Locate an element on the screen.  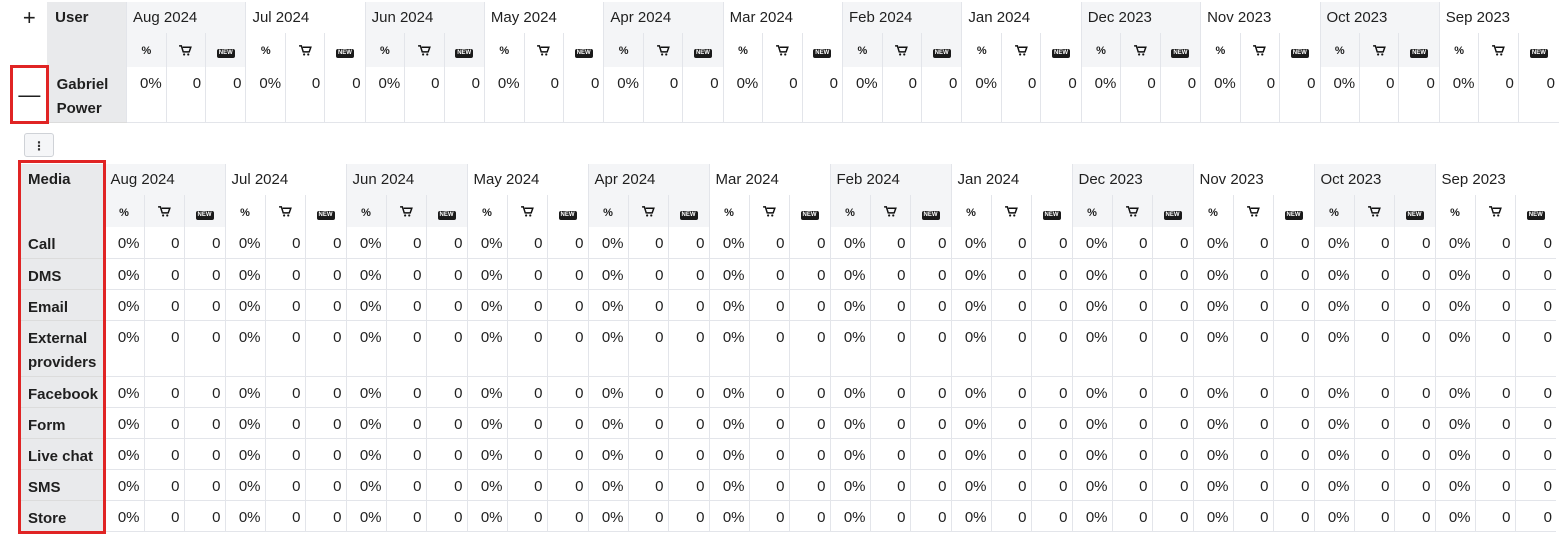
month-header: Apr 2024 is located at coordinates (663, 17).